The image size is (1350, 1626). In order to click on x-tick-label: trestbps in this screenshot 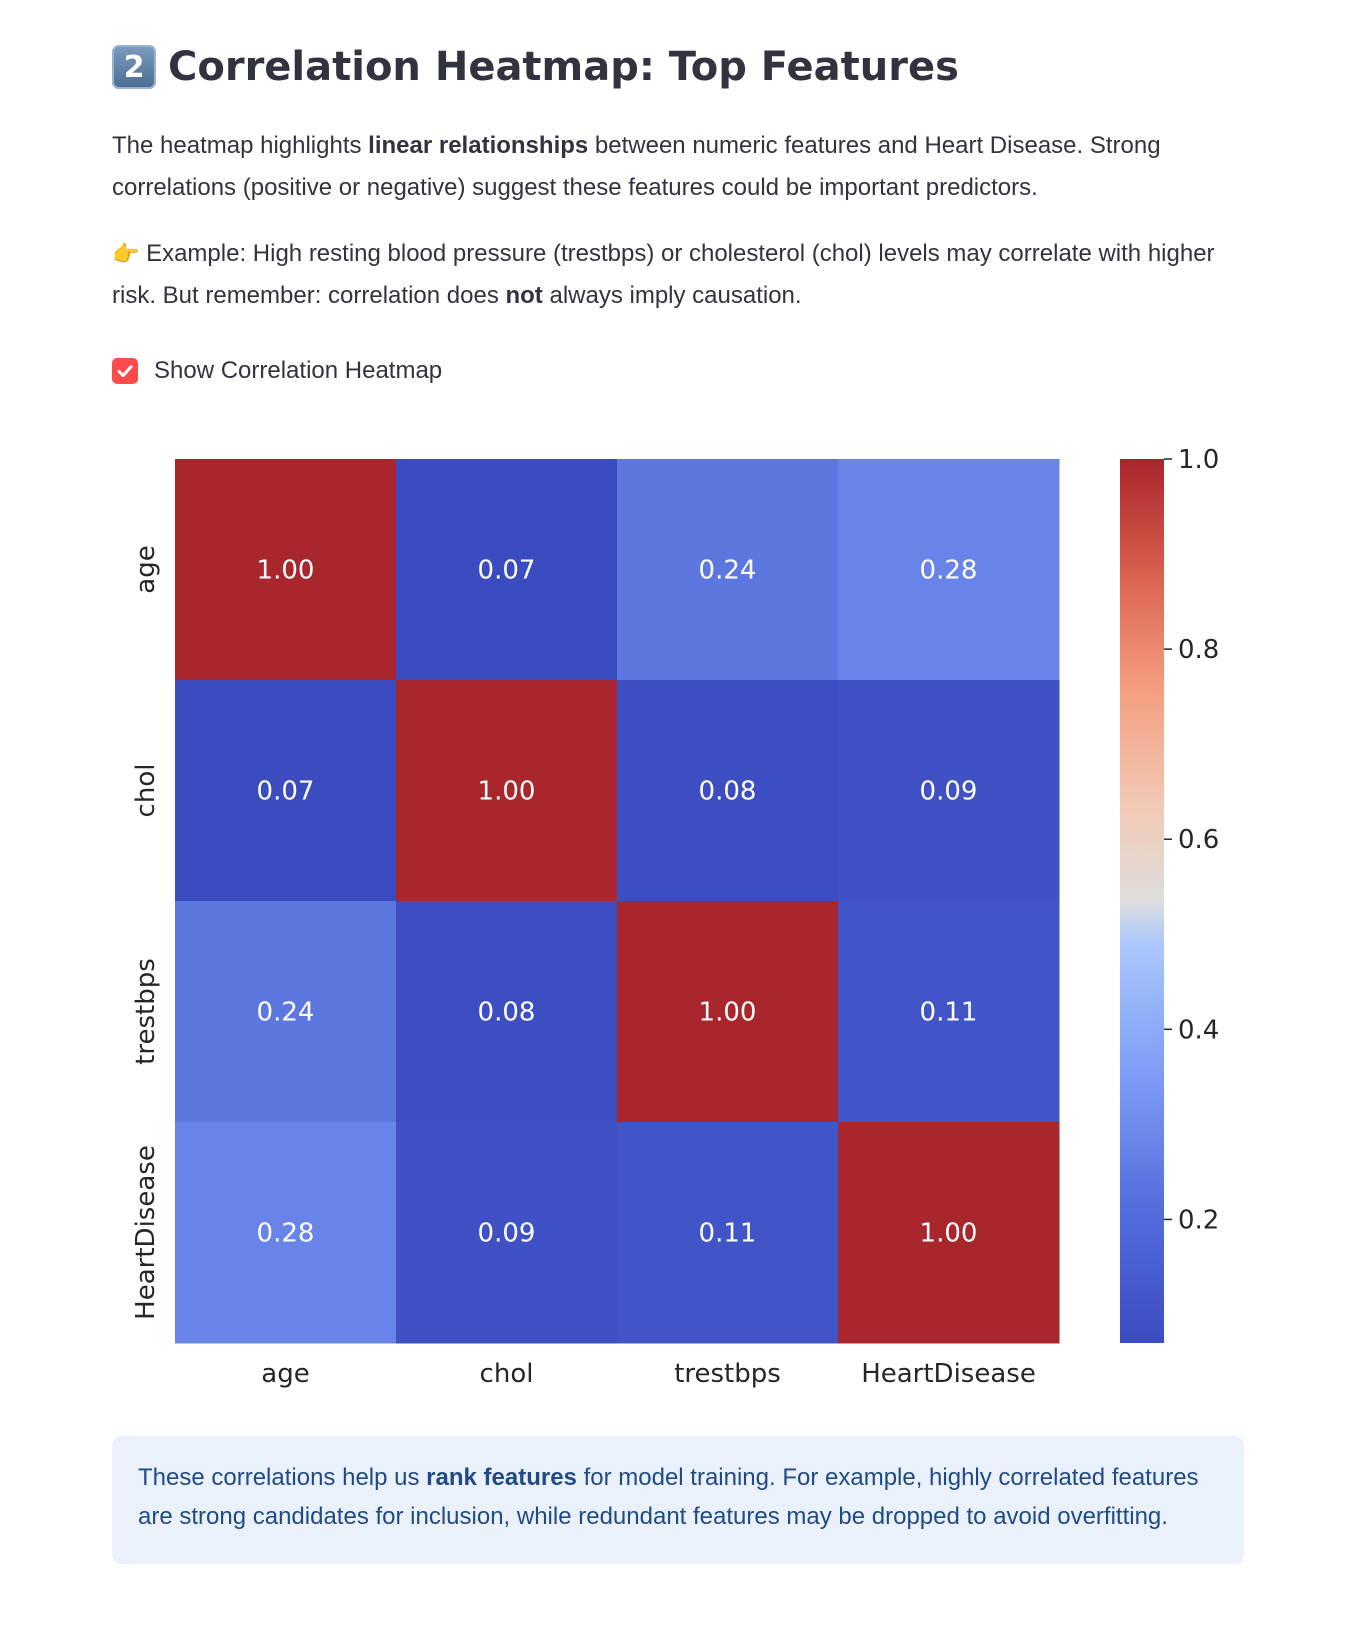, I will do `click(727, 1374)`.